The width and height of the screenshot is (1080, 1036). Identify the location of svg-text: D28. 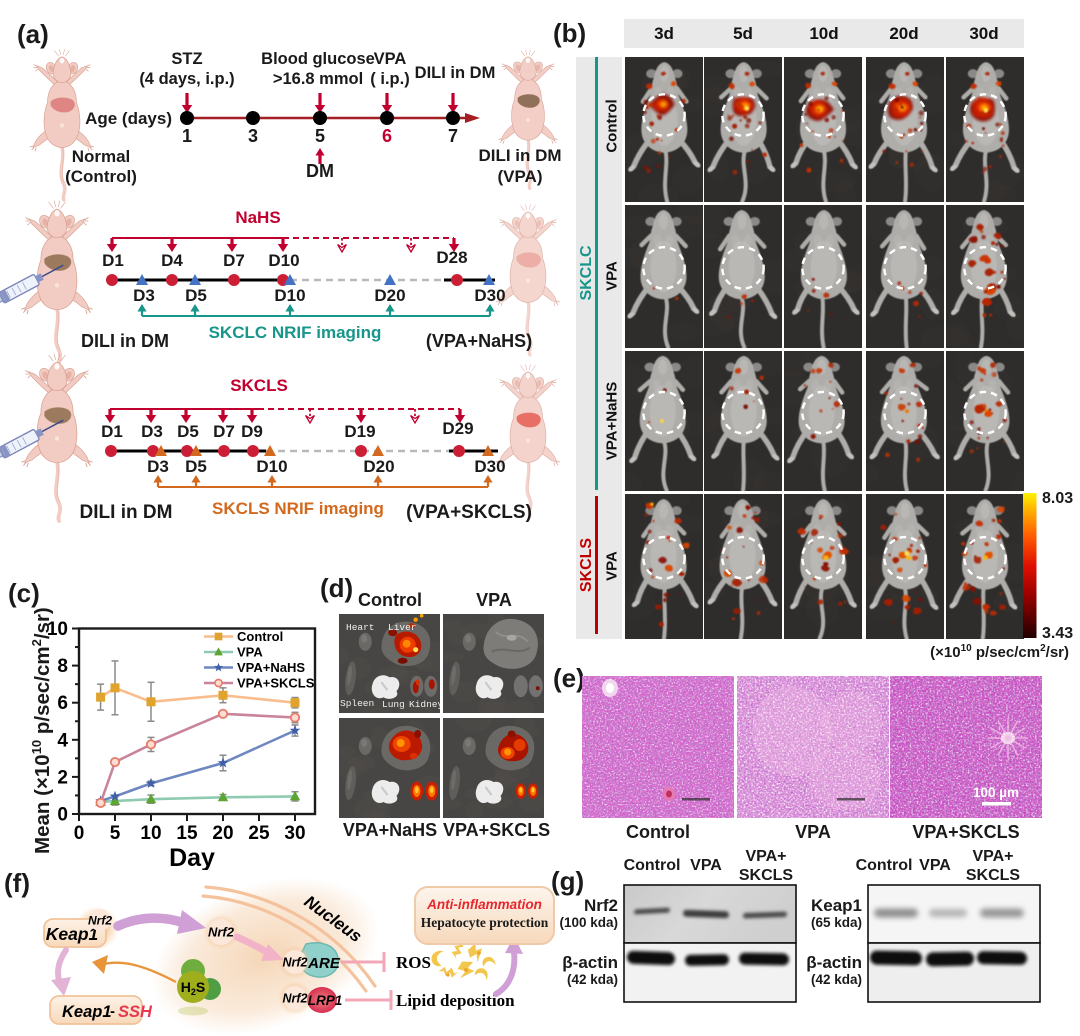
(451, 257).